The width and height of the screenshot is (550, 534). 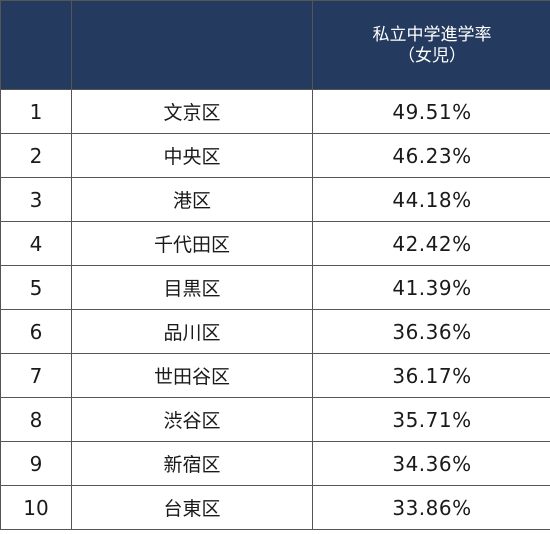 I want to click on rank-cell: 9, so click(x=36, y=463).